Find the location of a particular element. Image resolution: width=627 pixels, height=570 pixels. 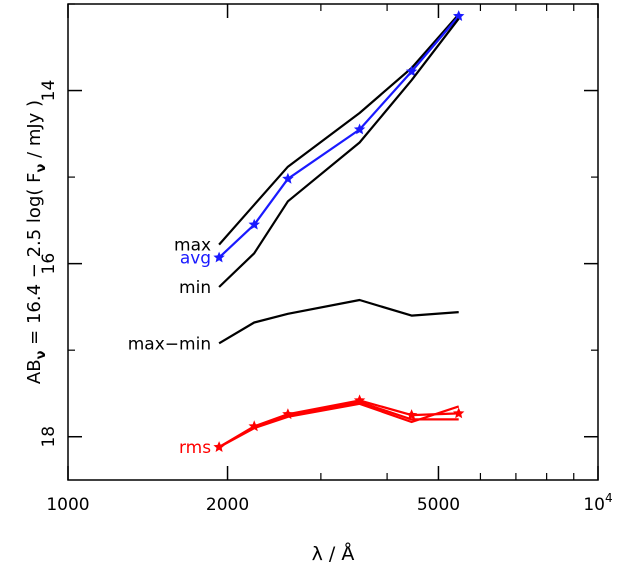

series-max−min: max−min is located at coordinates (293, 326).